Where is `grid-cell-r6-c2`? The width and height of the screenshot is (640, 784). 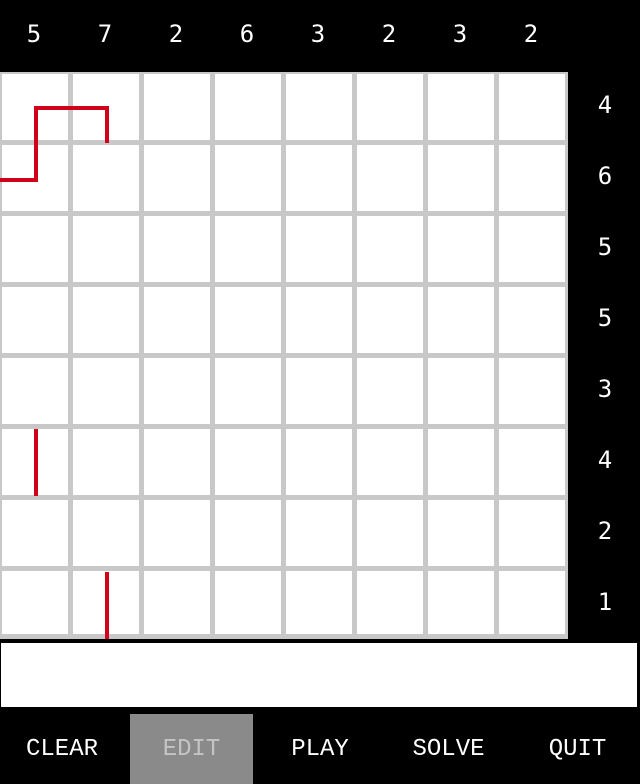 grid-cell-r6-c2 is located at coordinates (106, 462).